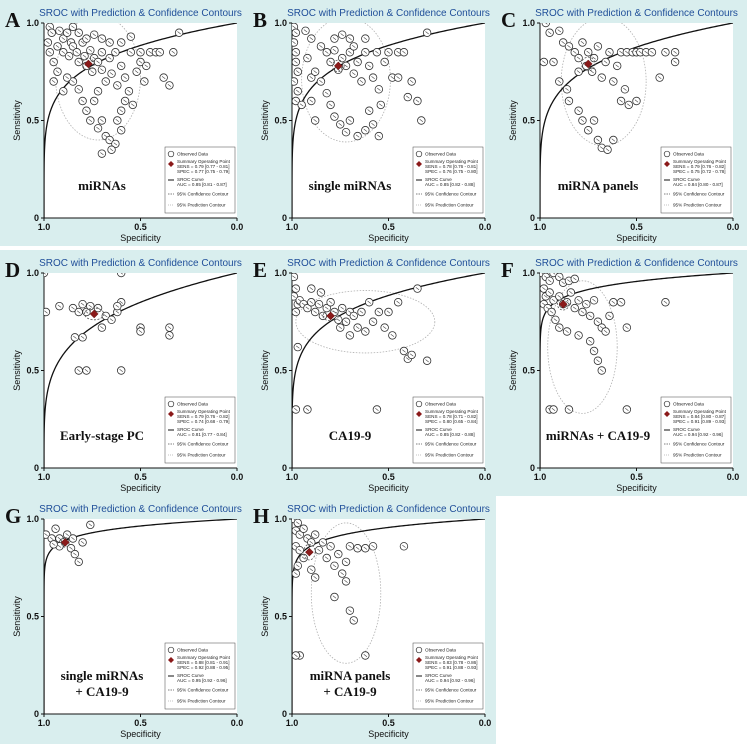 Image resolution: width=747 pixels, height=744 pixels. I want to click on legend-sens: SENS = 0.78 [0.76 - 0.81], so click(451, 166).